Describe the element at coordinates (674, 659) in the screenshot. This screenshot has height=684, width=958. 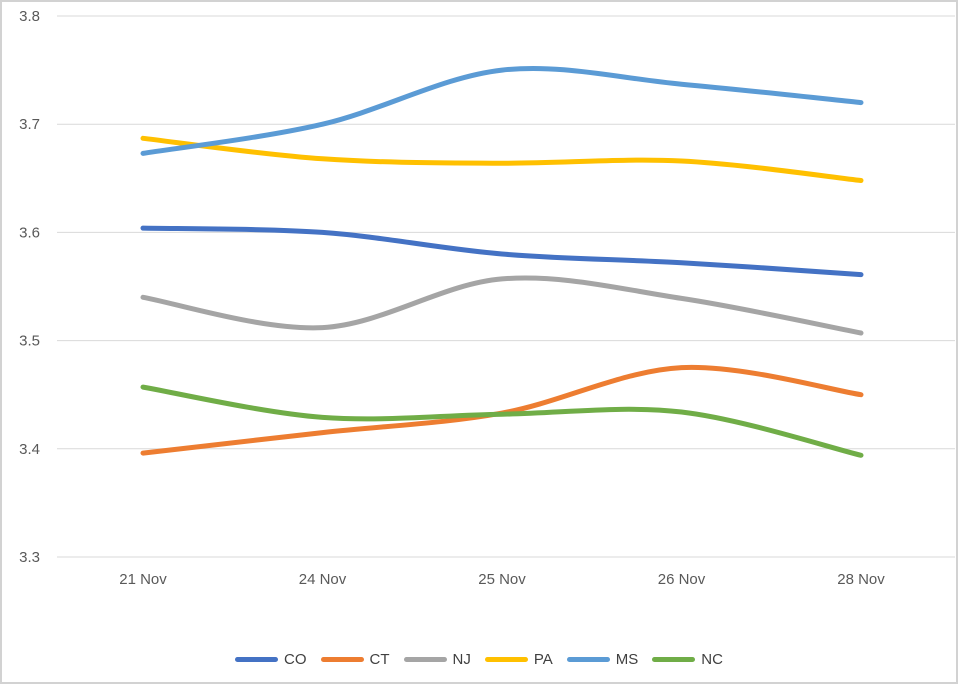
I see `legend-swatch-nc` at that location.